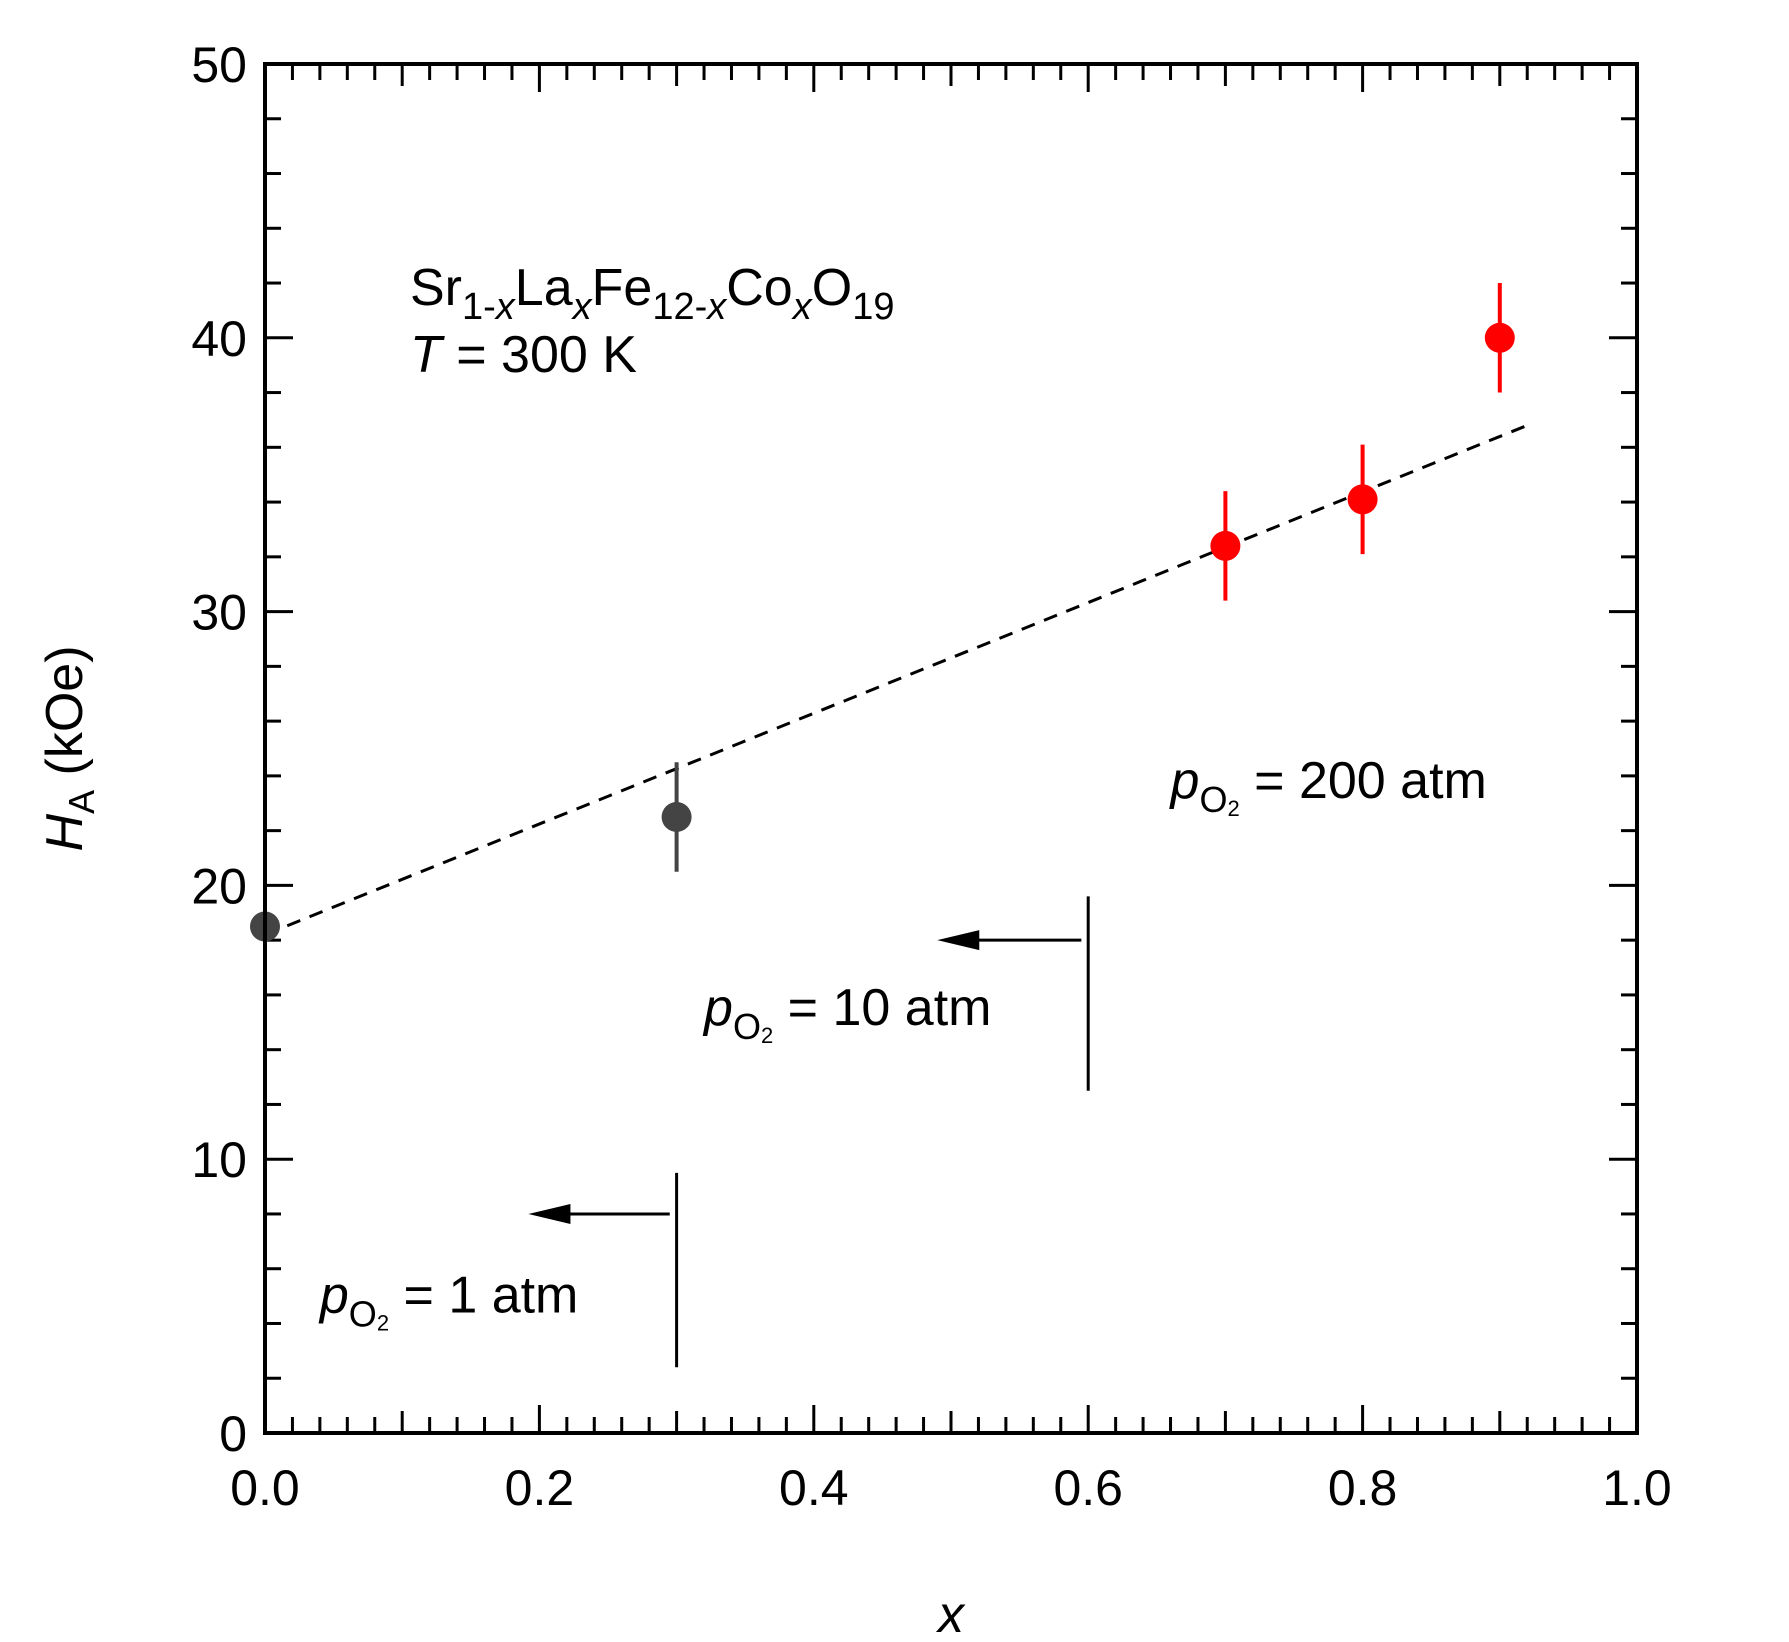 The height and width of the screenshot is (1642, 1789). Describe the element at coordinates (539, 355) in the screenshot. I see `temperature-value: = 300 K` at that location.